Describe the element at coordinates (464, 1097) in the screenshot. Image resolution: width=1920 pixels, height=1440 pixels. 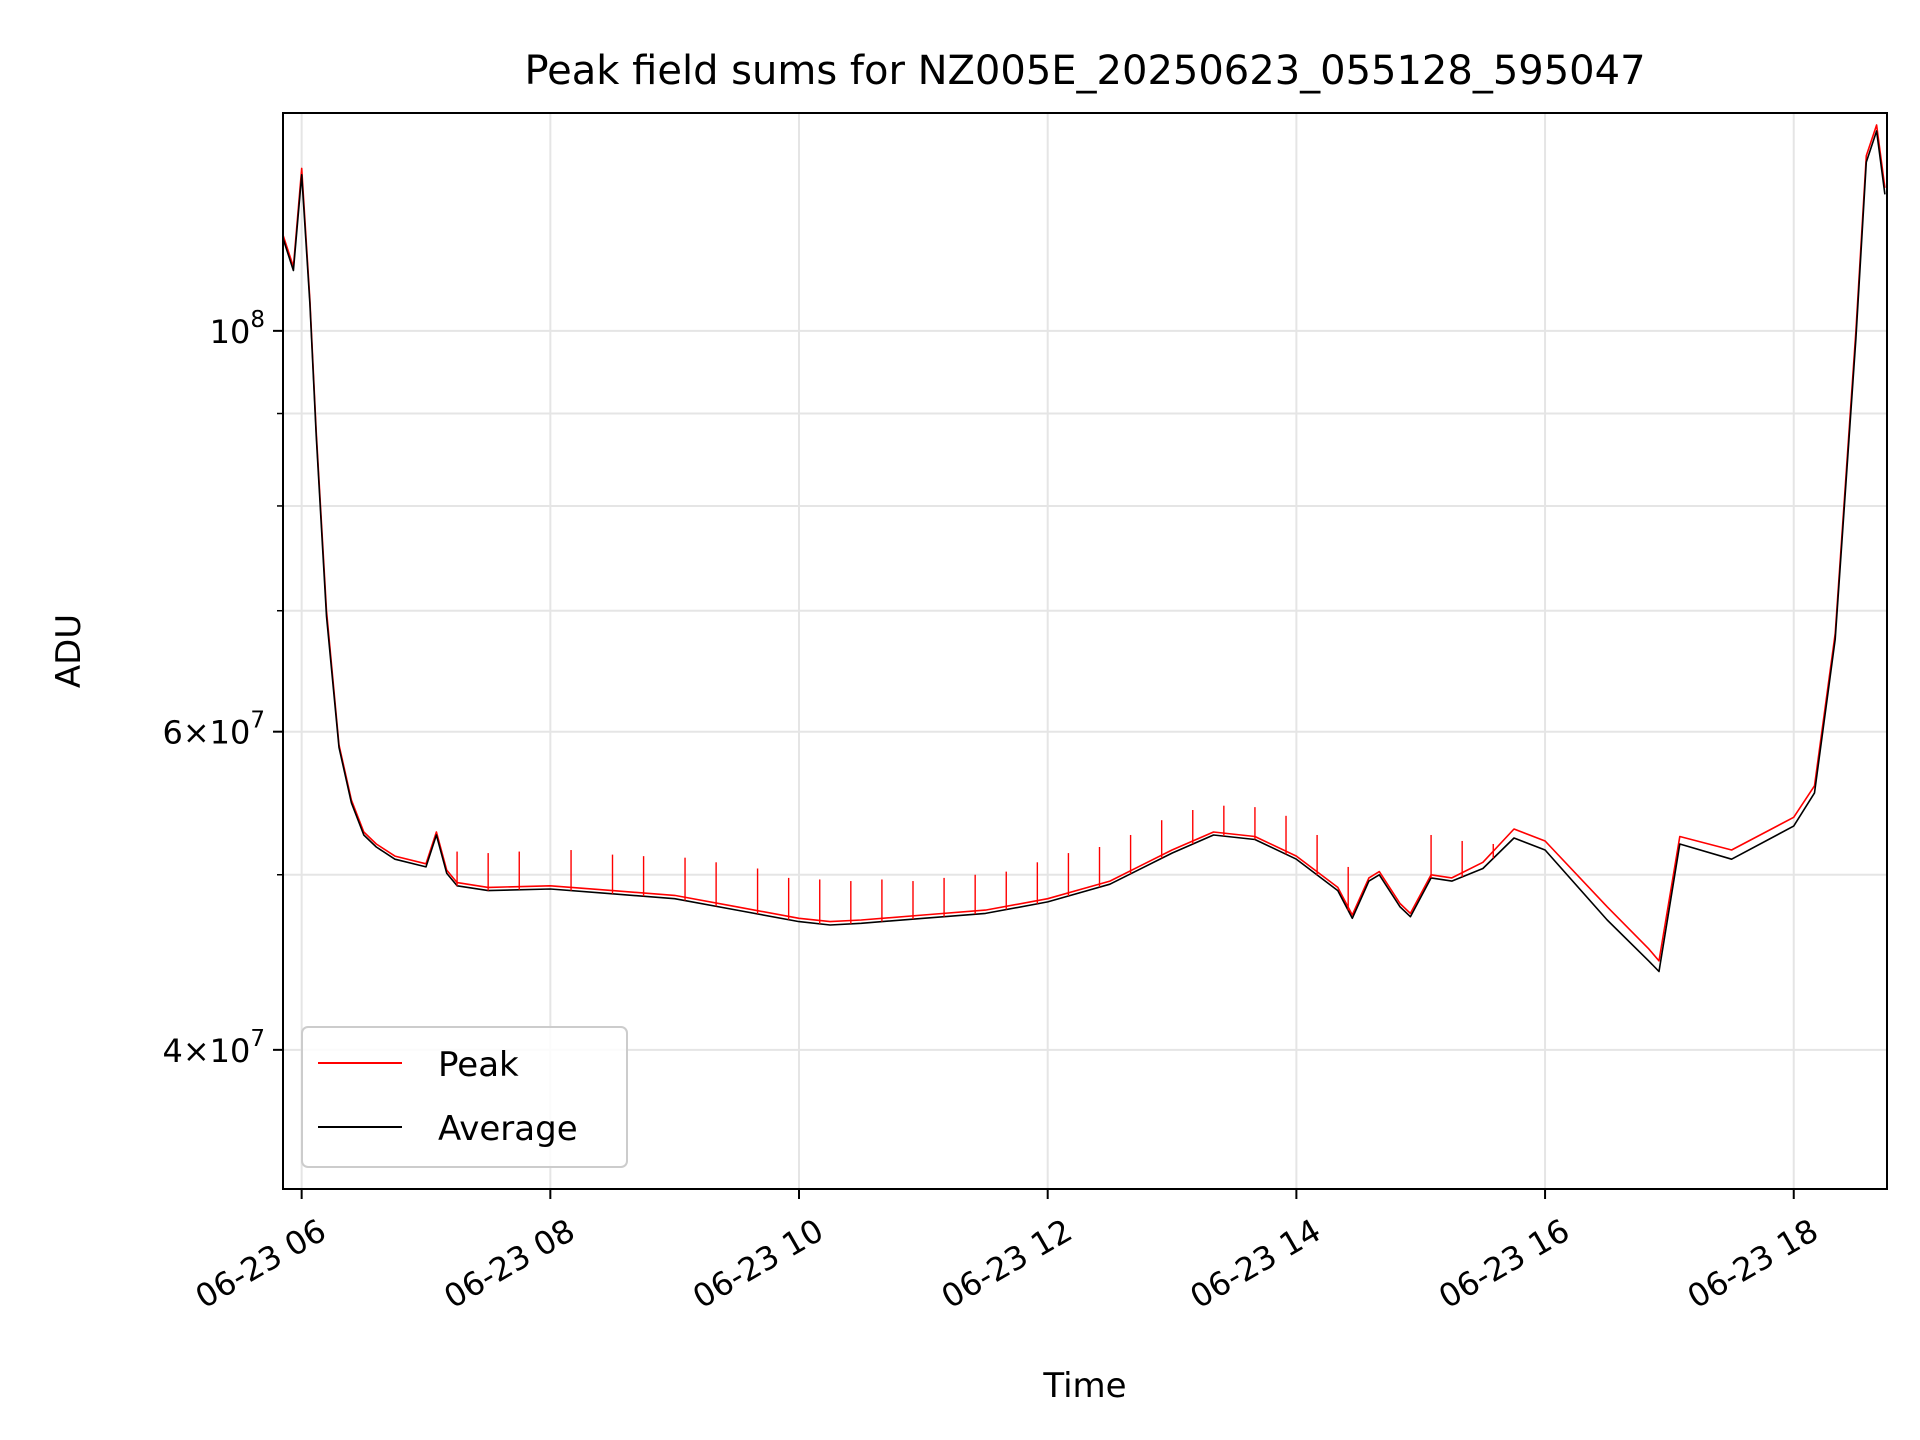
I see `legend: Peak Average` at that location.